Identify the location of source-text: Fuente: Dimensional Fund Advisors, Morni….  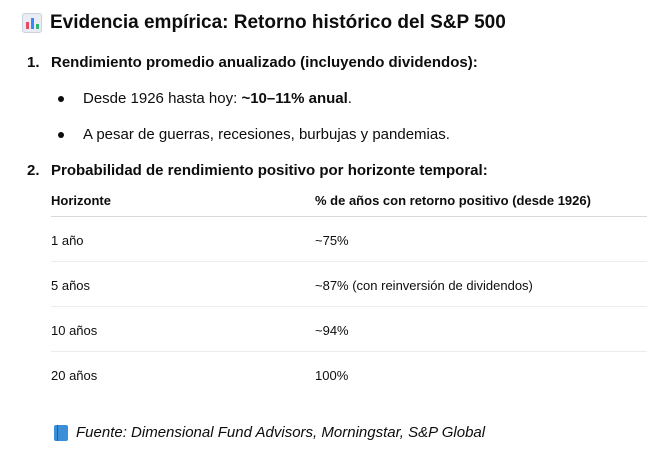
(281, 432).